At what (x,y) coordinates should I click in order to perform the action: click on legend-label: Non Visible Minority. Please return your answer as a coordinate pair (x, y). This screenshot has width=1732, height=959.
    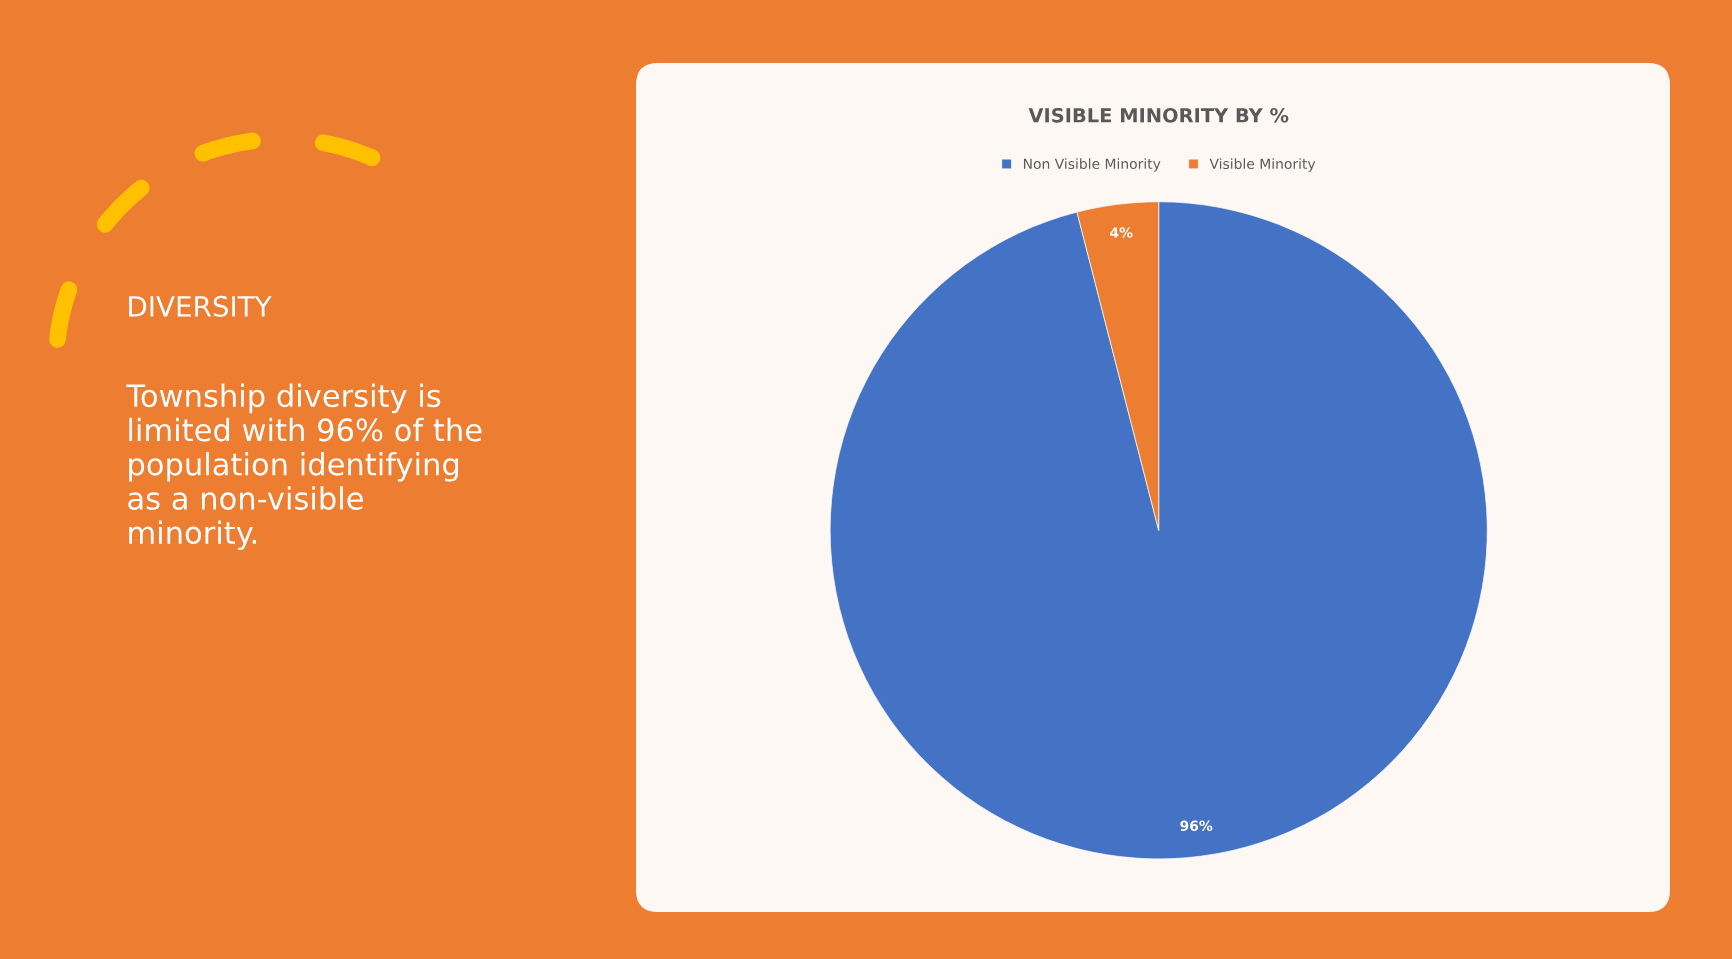
    Looking at the image, I should click on (1092, 165).